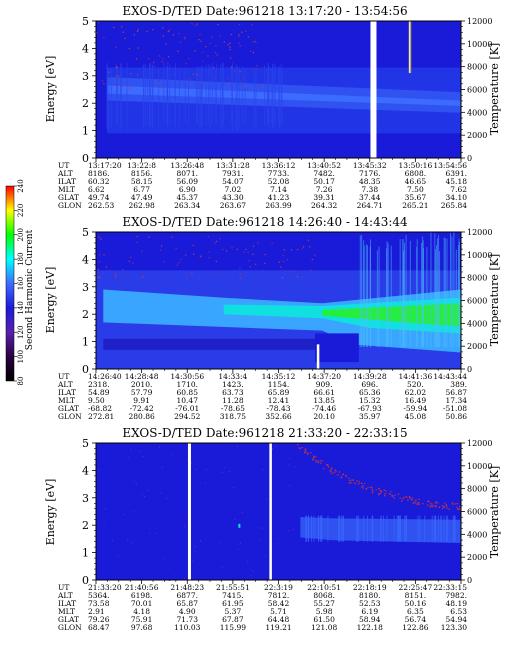  I want to click on orbit-table-cell: 7982., so click(456, 595).